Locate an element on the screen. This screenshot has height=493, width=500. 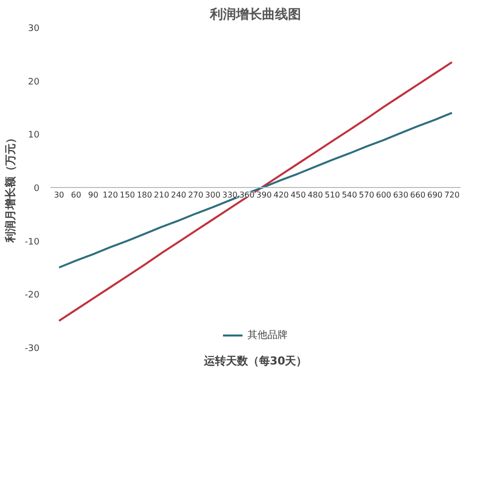
x-tick-label: 30 is located at coordinates (59, 195).